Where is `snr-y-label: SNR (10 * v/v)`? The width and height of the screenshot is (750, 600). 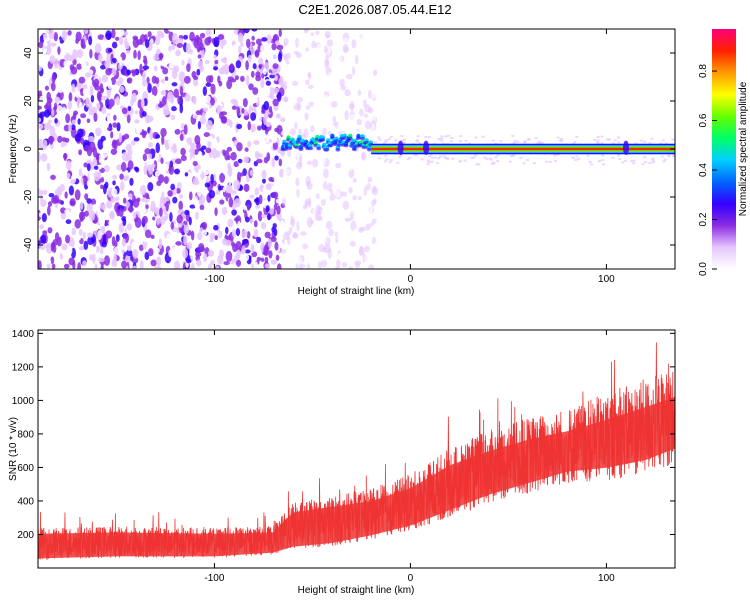
snr-y-label: SNR (10 * v/v) is located at coordinates (13, 449).